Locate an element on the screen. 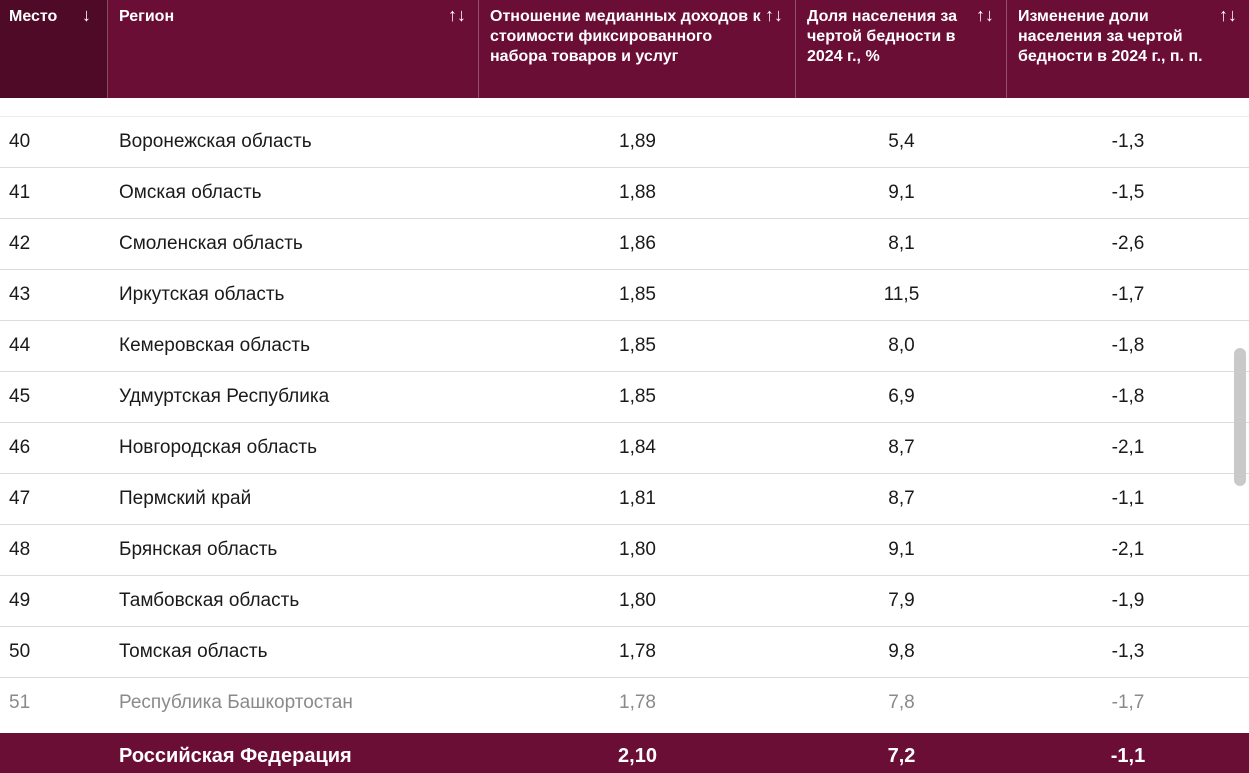 This screenshot has height=773, width=1249. cell-region: Воронежская область is located at coordinates (215, 141).